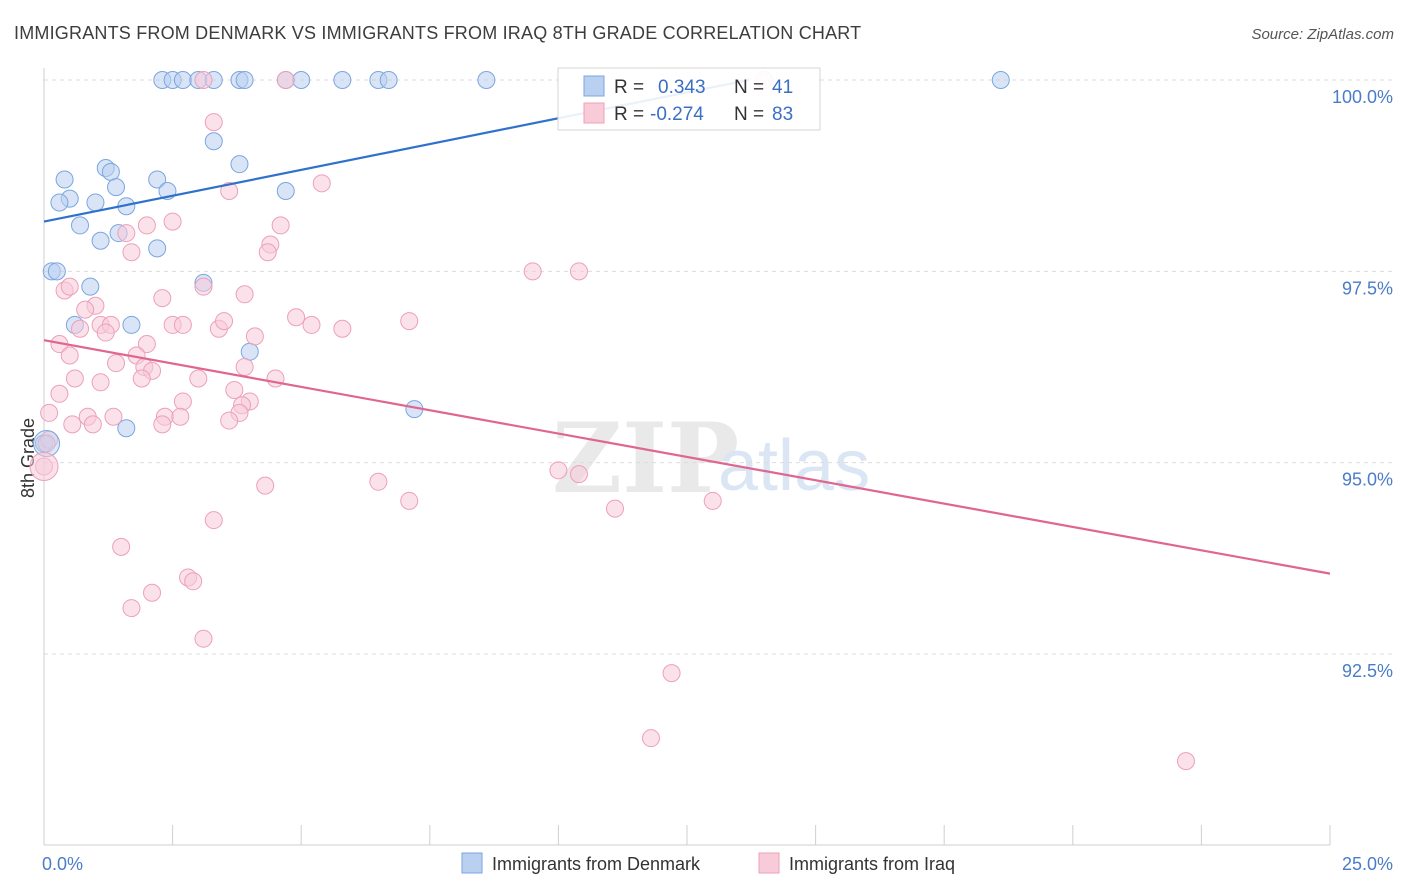 Image resolution: width=1406 pixels, height=892 pixels. What do you see at coordinates (1322, 34) in the screenshot?
I see `chart-source: Source: ZipAtlas.com` at bounding box center [1322, 34].